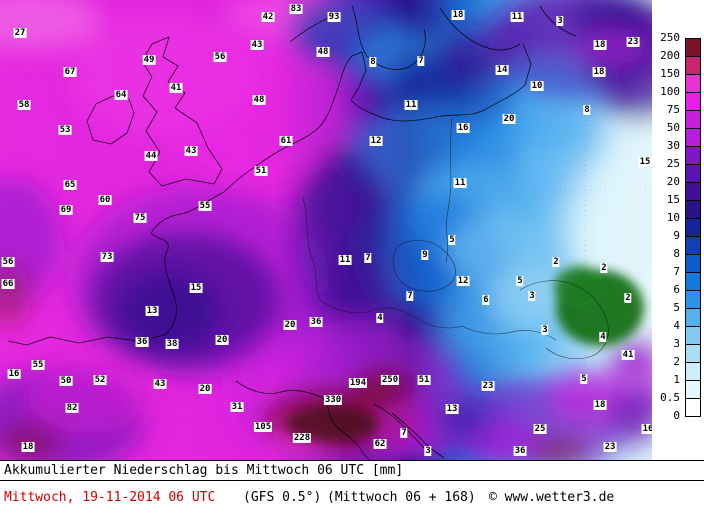 The height and width of the screenshot is (513, 704). Describe the element at coordinates (673, 109) in the screenshot. I see `legend-tick-label: 75` at that location.